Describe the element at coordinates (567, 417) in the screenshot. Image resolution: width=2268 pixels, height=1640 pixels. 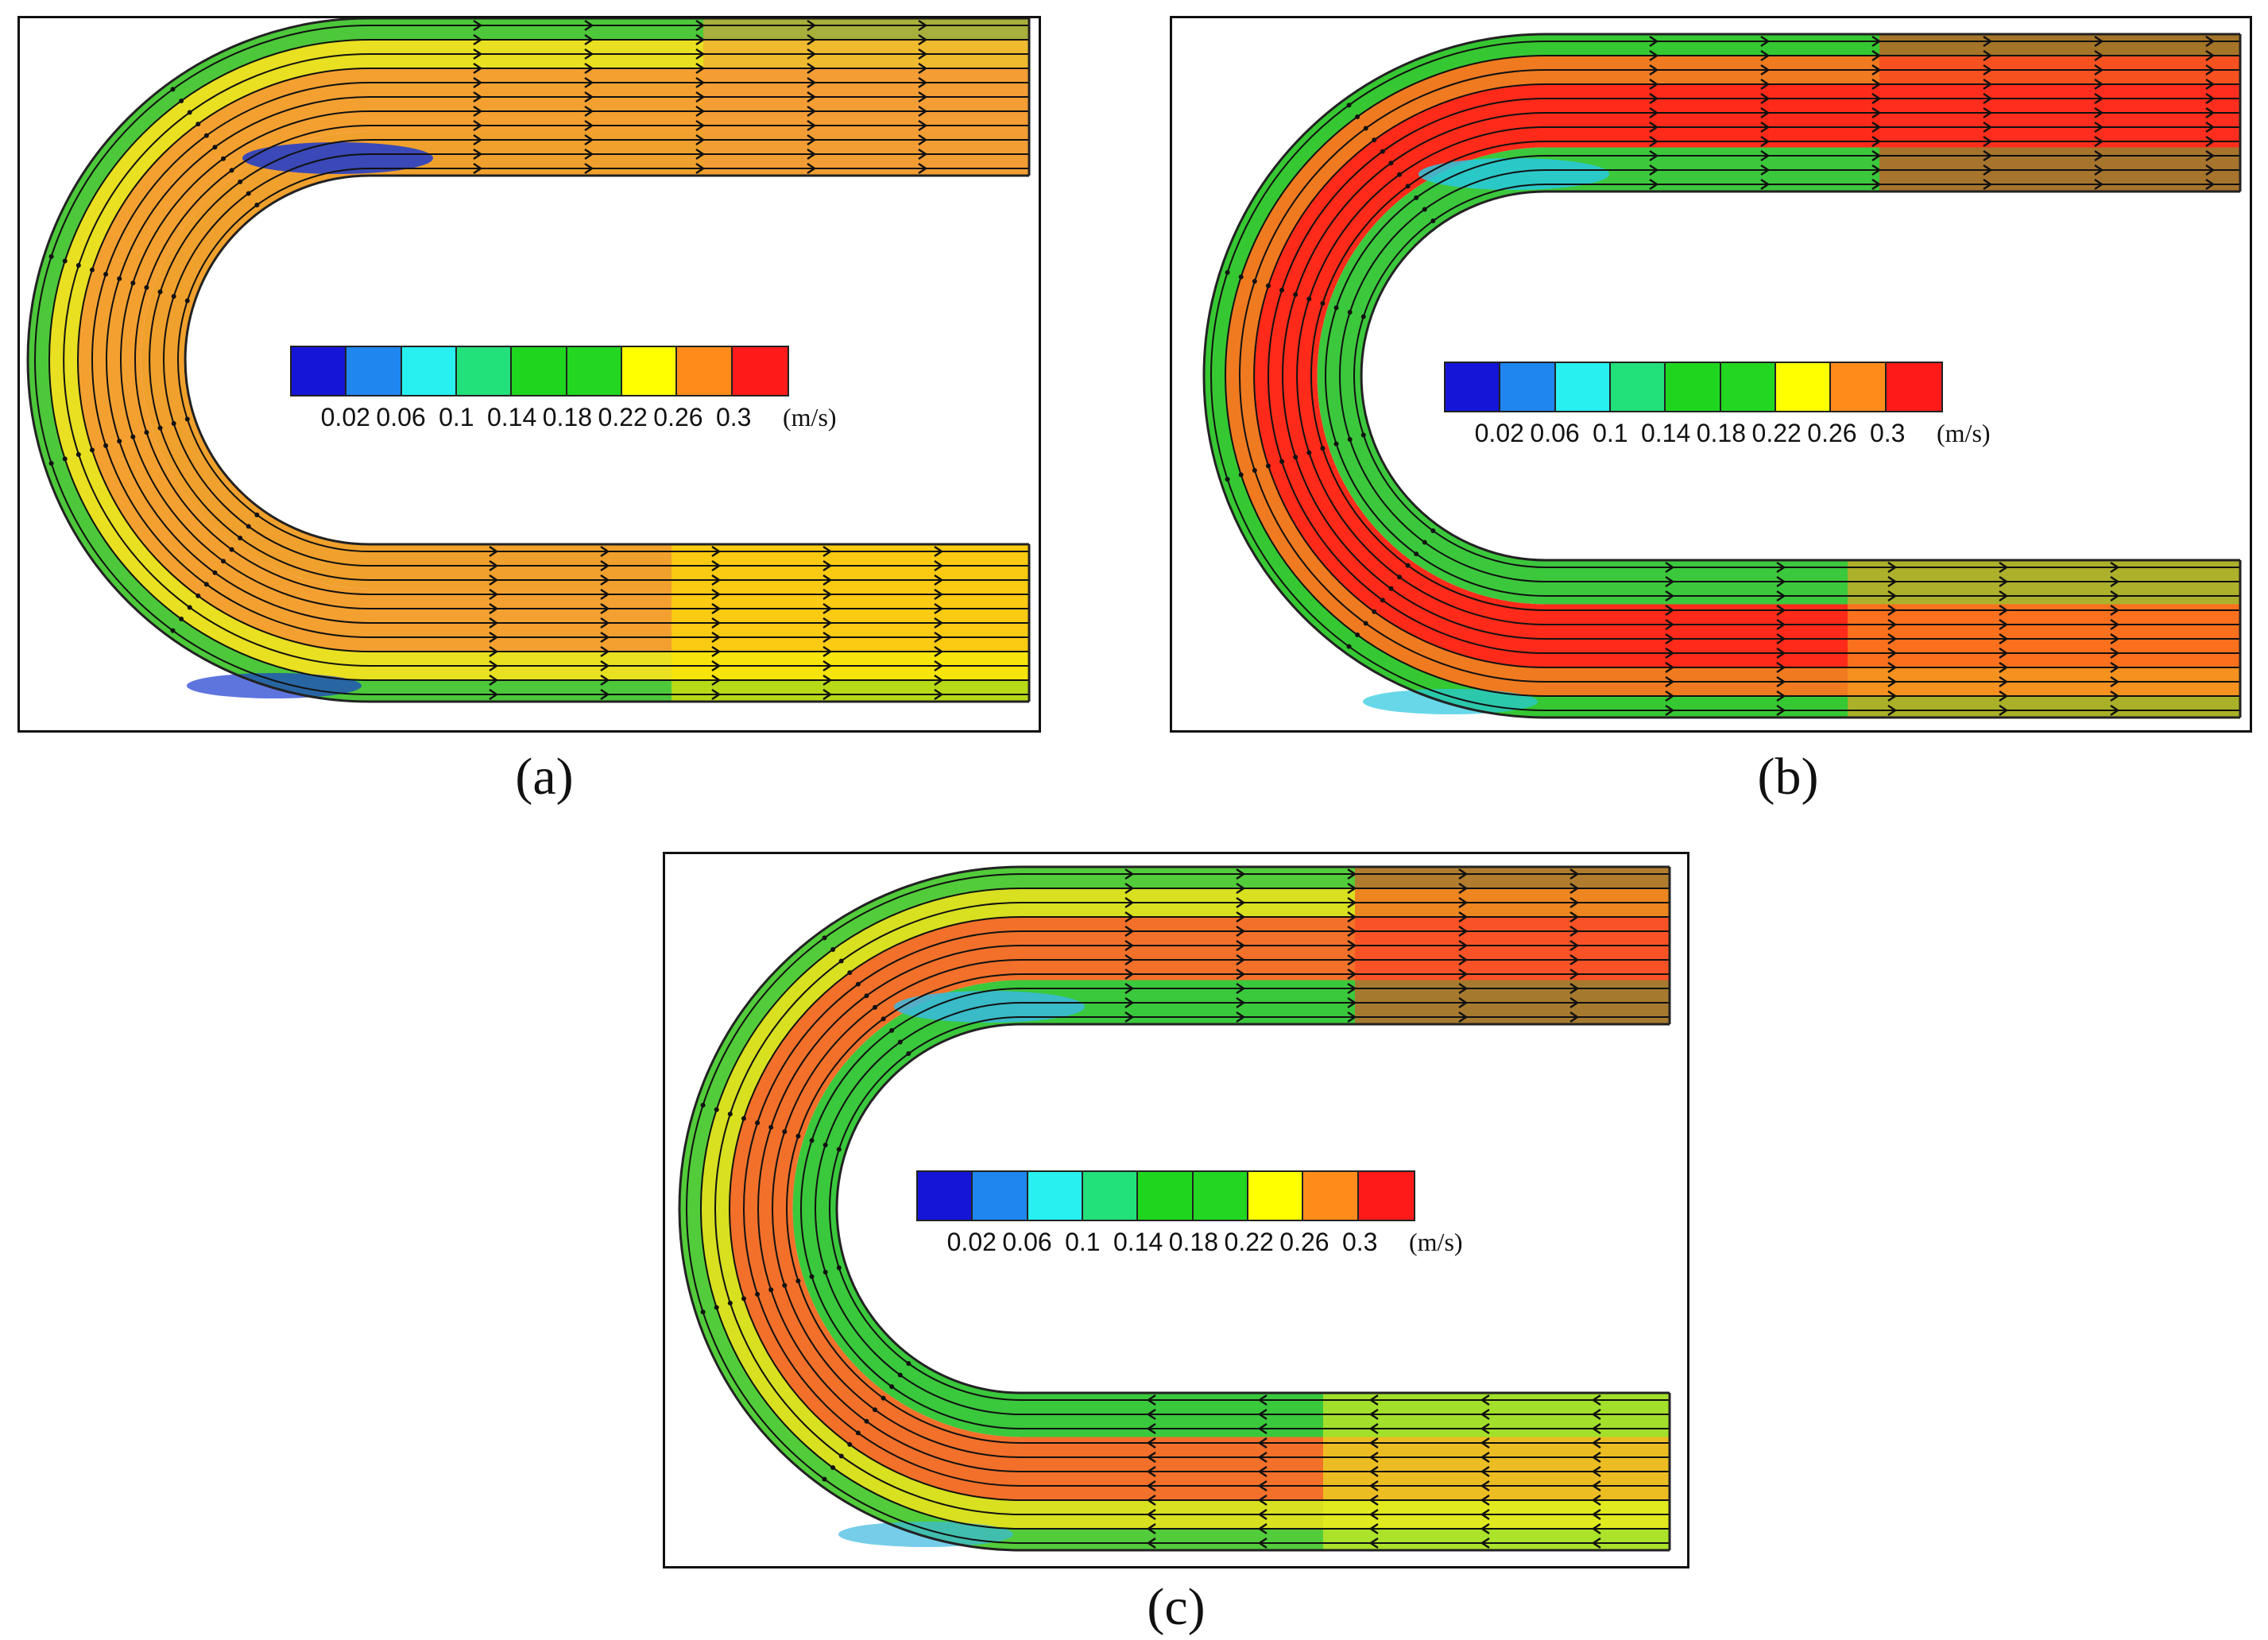
I see `legend-tick-label: 0.18` at that location.